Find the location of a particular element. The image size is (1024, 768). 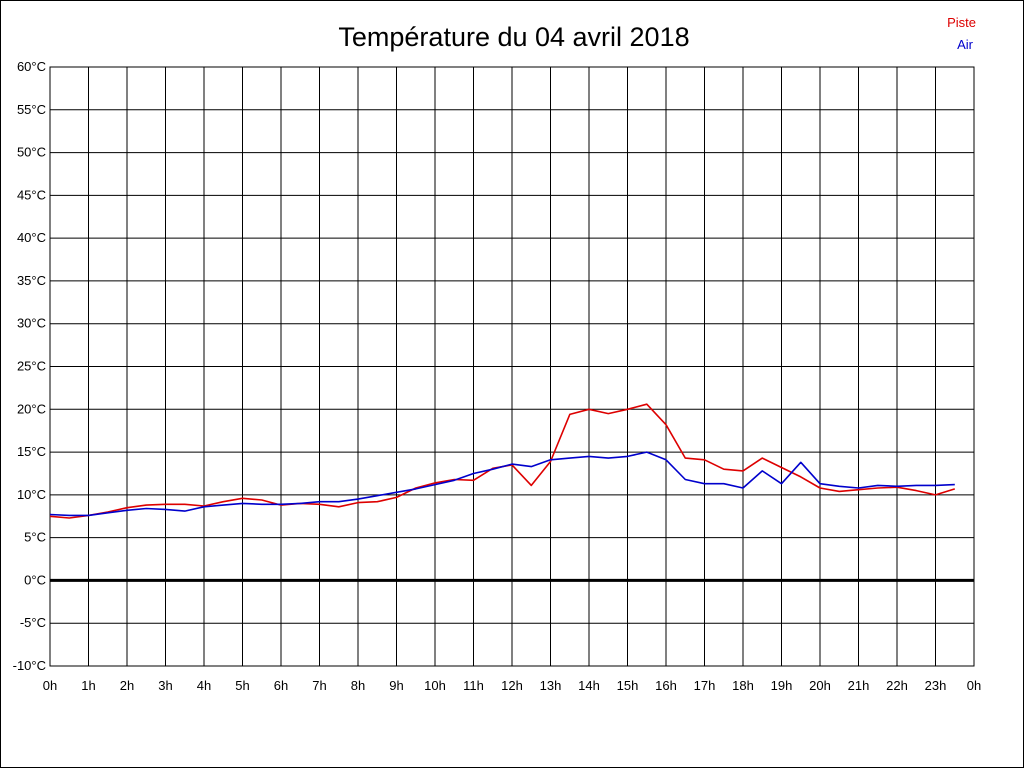

y-tick-label: 5°C is located at coordinates (35, 537).